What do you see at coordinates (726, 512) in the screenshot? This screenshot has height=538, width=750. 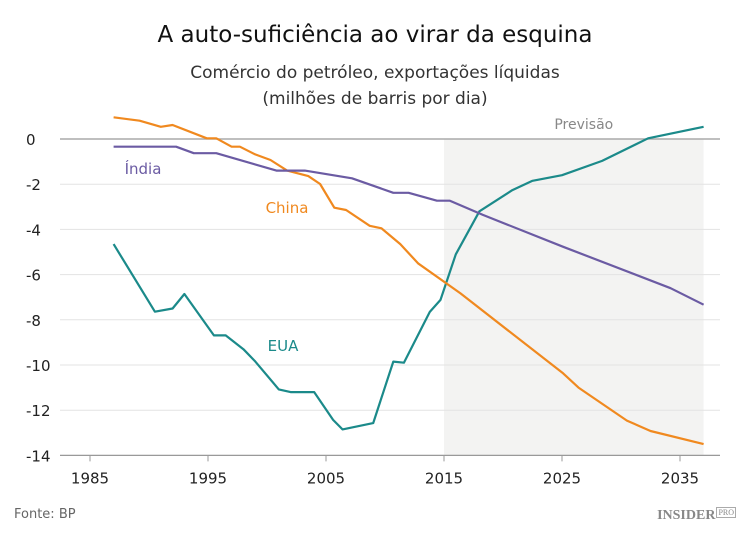 I see `logo-suffix: PRO` at bounding box center [726, 512].